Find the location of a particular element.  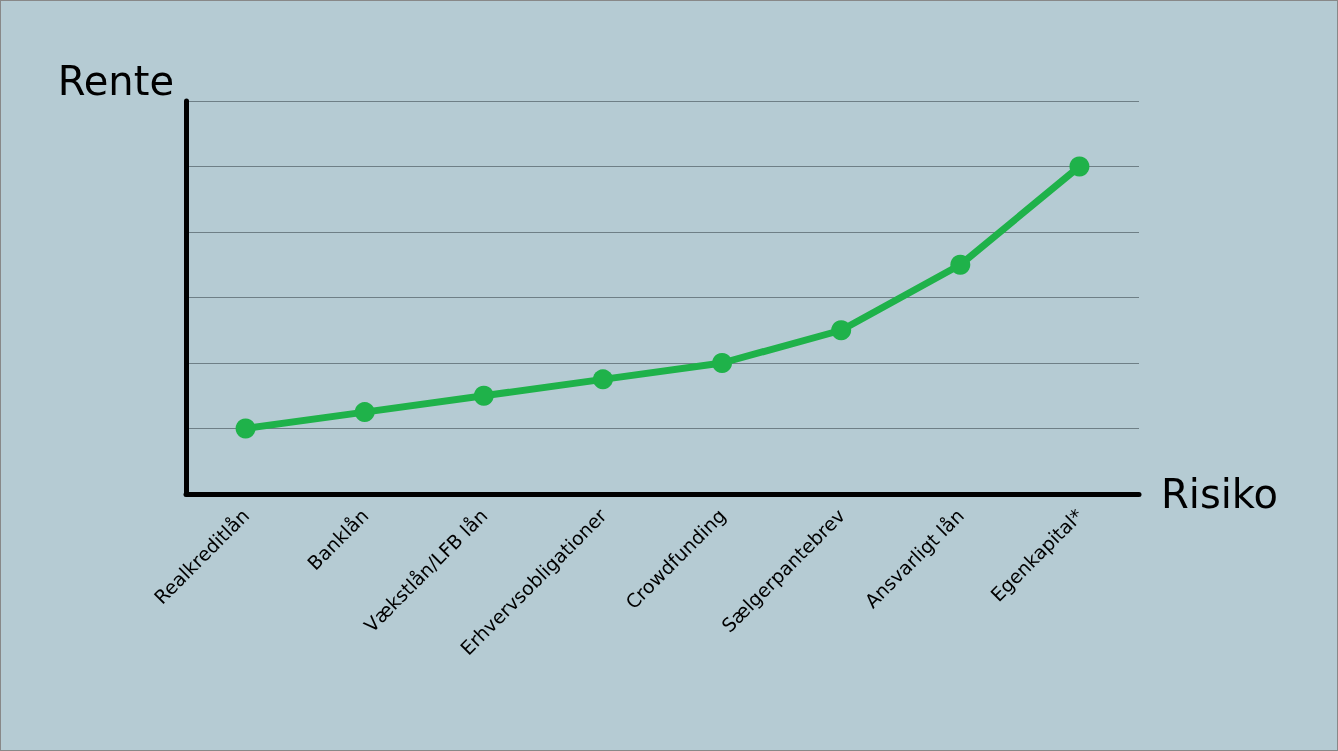

x-axis-title: Risiko is located at coordinates (1220, 494).